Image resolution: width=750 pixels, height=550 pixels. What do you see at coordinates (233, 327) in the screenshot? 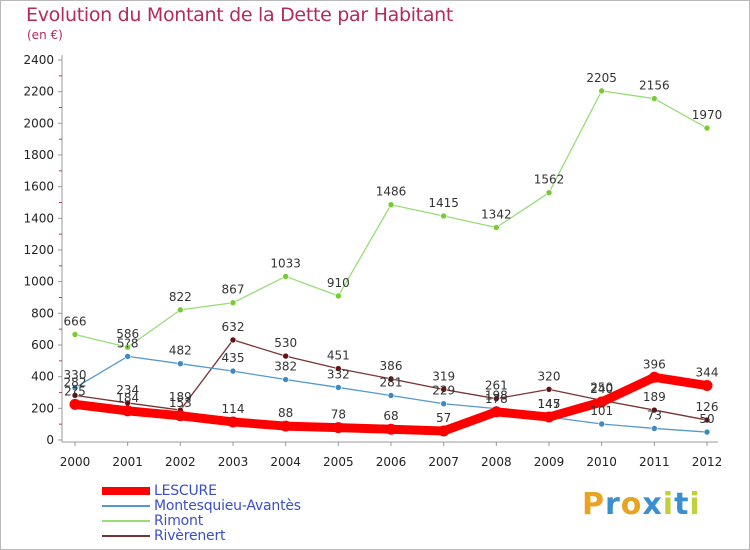
I see `data-label: 632` at bounding box center [233, 327].